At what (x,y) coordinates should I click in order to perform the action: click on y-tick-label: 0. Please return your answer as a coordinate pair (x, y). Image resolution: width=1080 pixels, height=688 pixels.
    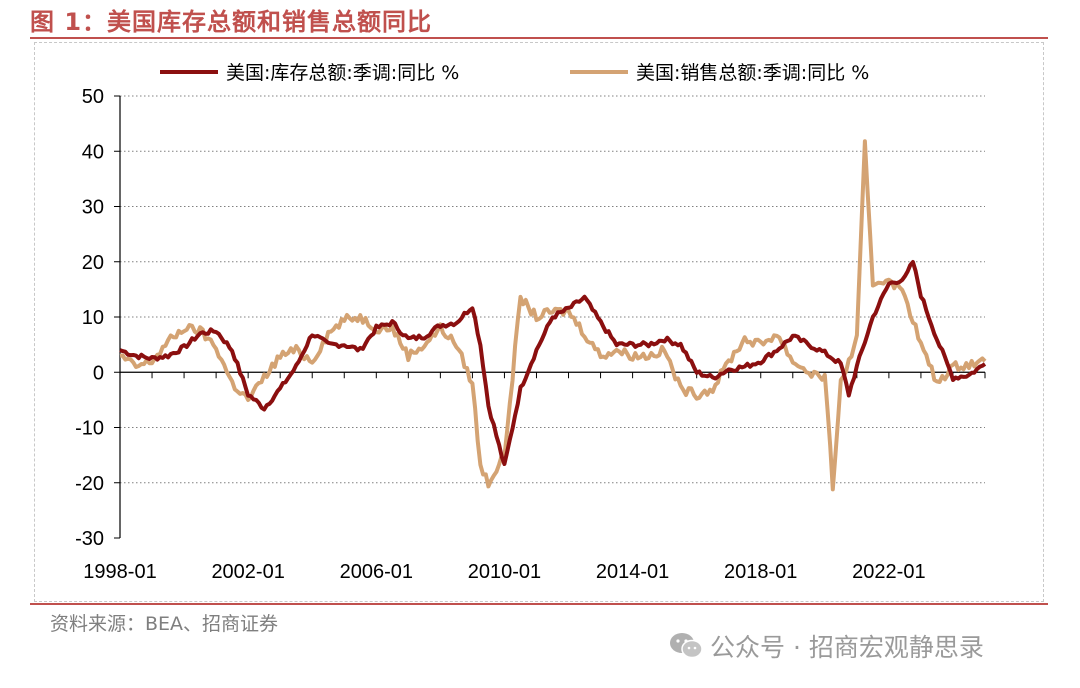
    Looking at the image, I should click on (98, 373).